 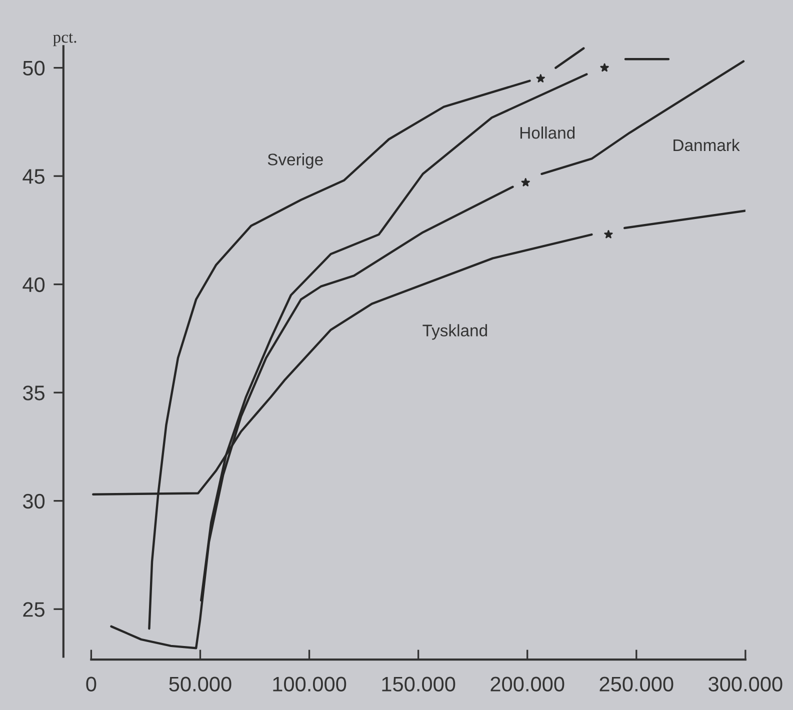 What do you see at coordinates (33, 501) in the screenshot?
I see `y-tick-label: 30` at bounding box center [33, 501].